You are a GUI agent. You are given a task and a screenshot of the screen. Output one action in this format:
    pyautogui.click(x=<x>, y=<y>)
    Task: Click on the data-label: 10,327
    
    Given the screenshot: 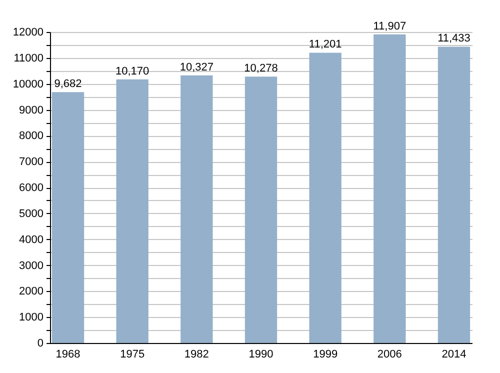 What is the action you would take?
    pyautogui.click(x=197, y=67)
    